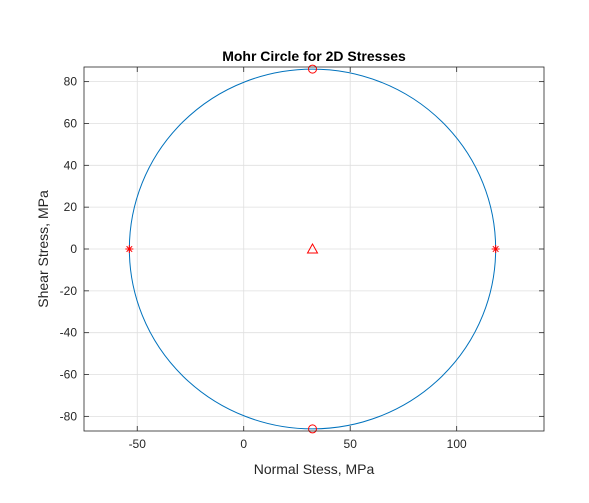  Describe the element at coordinates (43, 249) in the screenshot. I see `y-axis-label: Shear Stress, MPa` at that location.